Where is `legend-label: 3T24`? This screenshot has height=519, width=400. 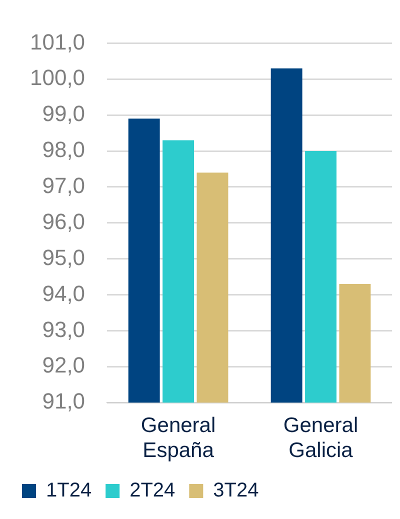 legend-label: 3T24 is located at coordinates (236, 491).